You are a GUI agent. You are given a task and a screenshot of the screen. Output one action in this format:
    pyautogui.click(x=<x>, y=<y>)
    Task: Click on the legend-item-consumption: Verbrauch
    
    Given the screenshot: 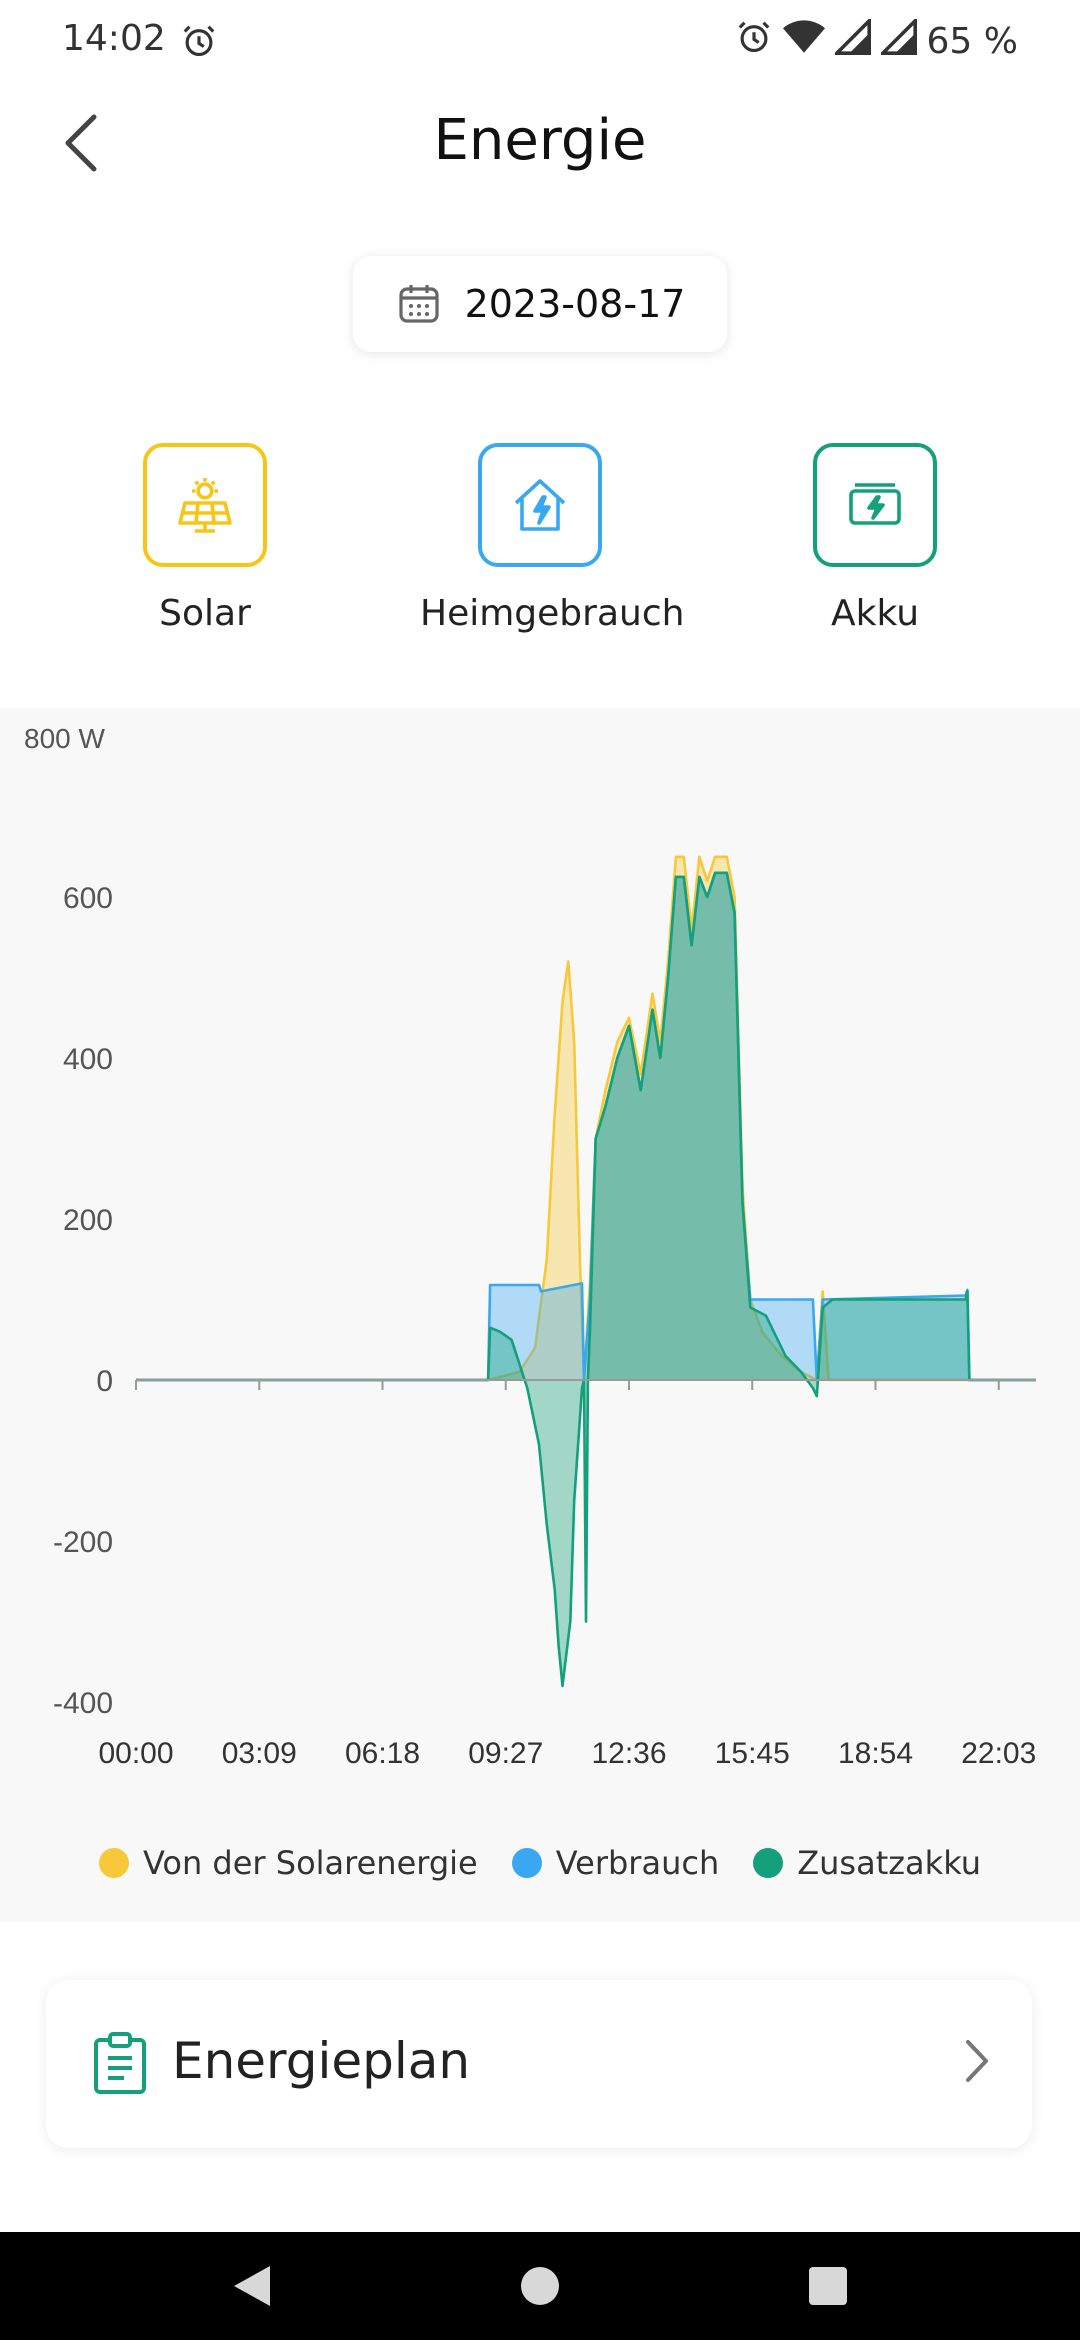 What is the action you would take?
    pyautogui.click(x=615, y=1863)
    